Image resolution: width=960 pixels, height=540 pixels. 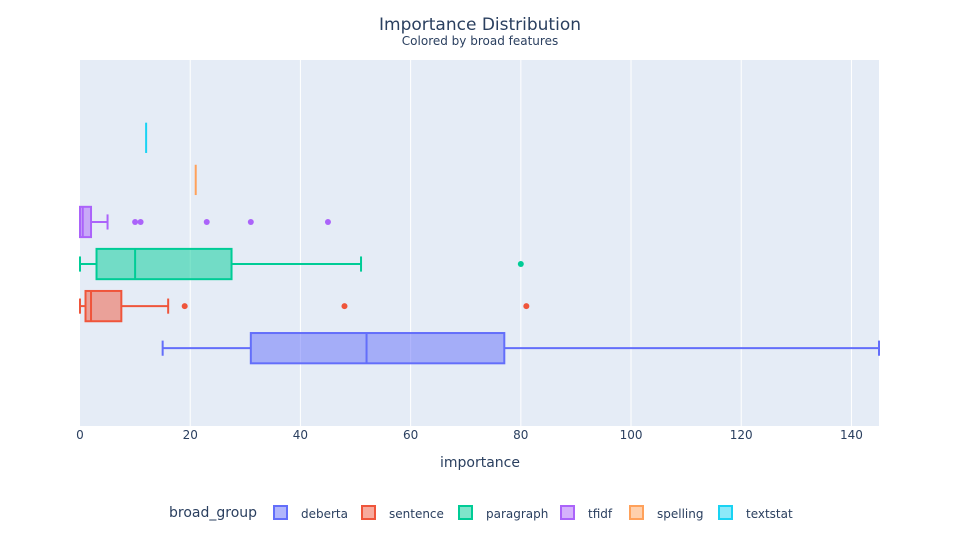 I want to click on legend-label-textstat: textstat, so click(x=769, y=514).